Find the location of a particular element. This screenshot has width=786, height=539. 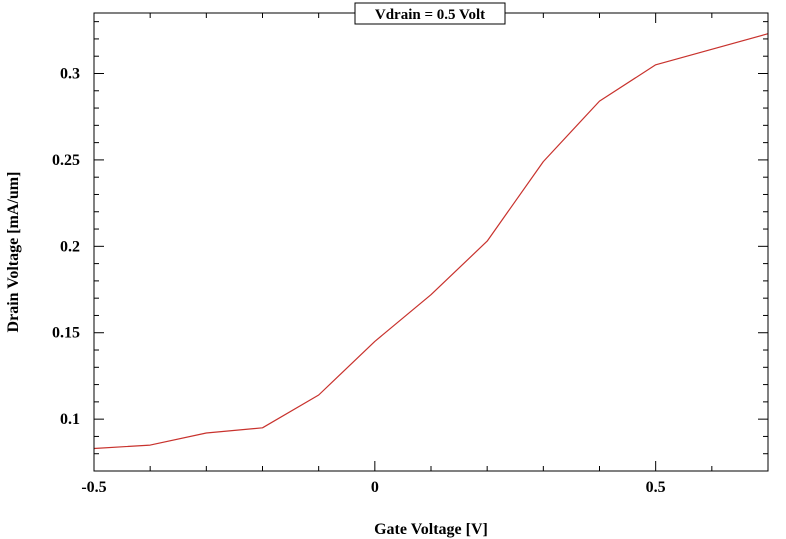

y-axis-label: Drain Voltage [mA/um] is located at coordinates (13, 252).